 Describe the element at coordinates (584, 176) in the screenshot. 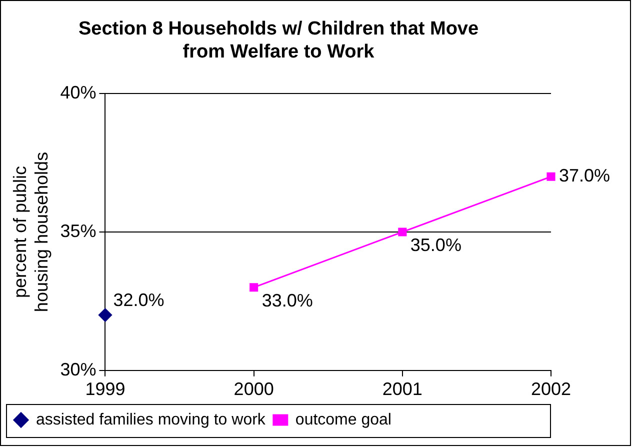

I see `data-label: 37.0%` at that location.